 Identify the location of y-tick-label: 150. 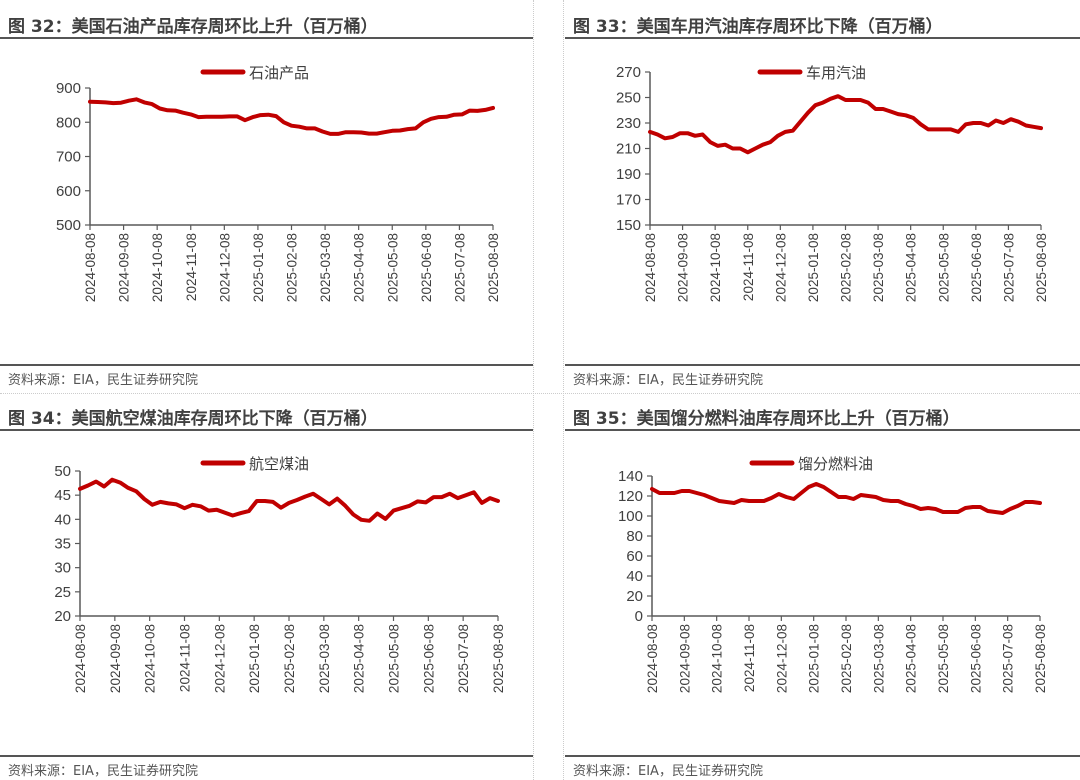
(628, 225).